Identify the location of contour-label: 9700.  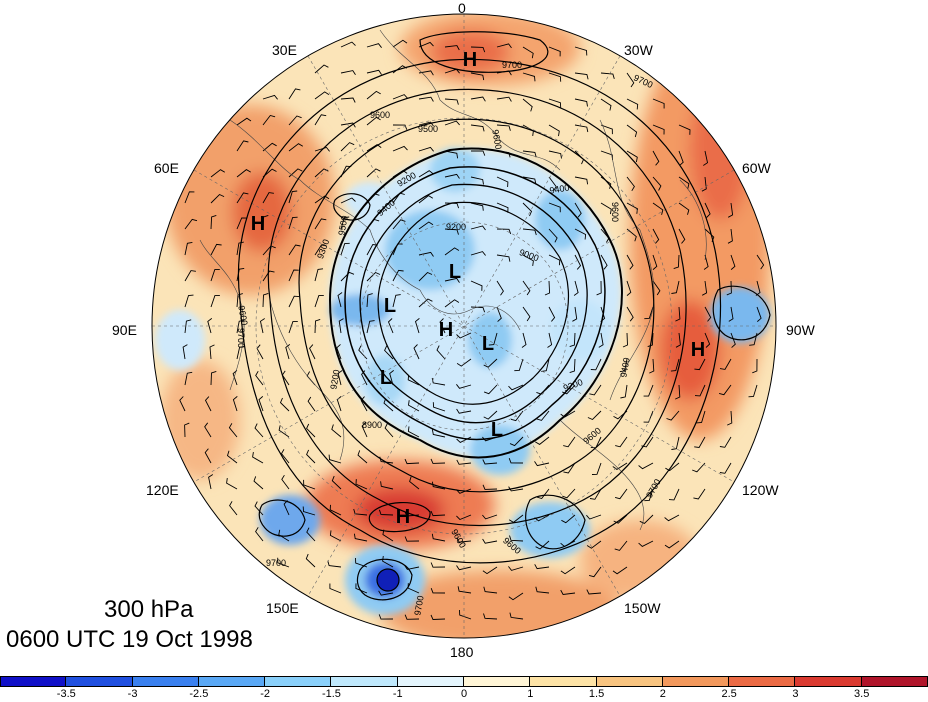
(241, 338).